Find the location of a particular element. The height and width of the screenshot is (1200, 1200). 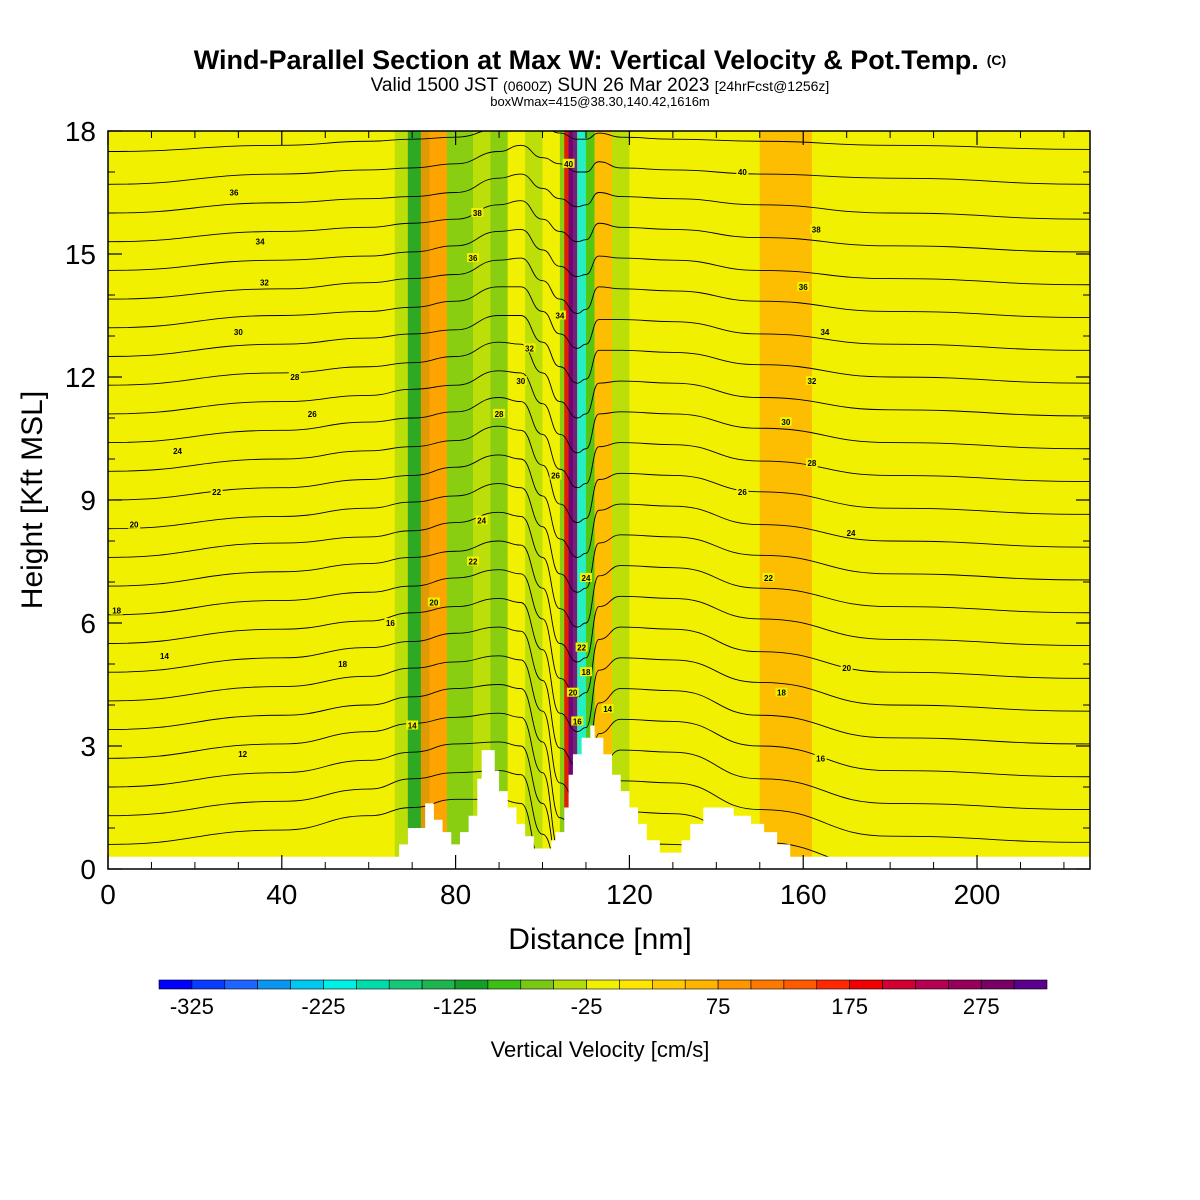

x-tick-label: 160 is located at coordinates (803, 894).